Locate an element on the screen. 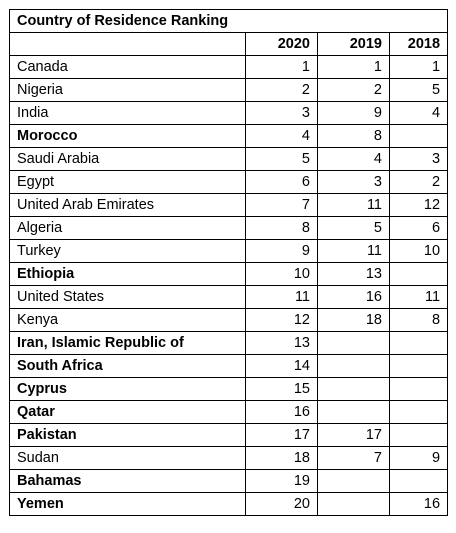 This screenshot has height=533, width=456. rank-2018-cell: 11 is located at coordinates (418, 297).